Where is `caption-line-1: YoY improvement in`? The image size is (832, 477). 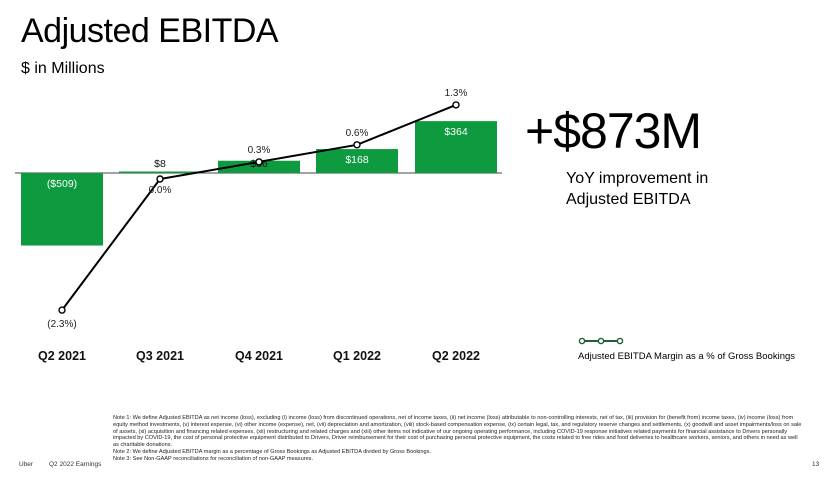
caption-line-1: YoY improvement in is located at coordinates (637, 178).